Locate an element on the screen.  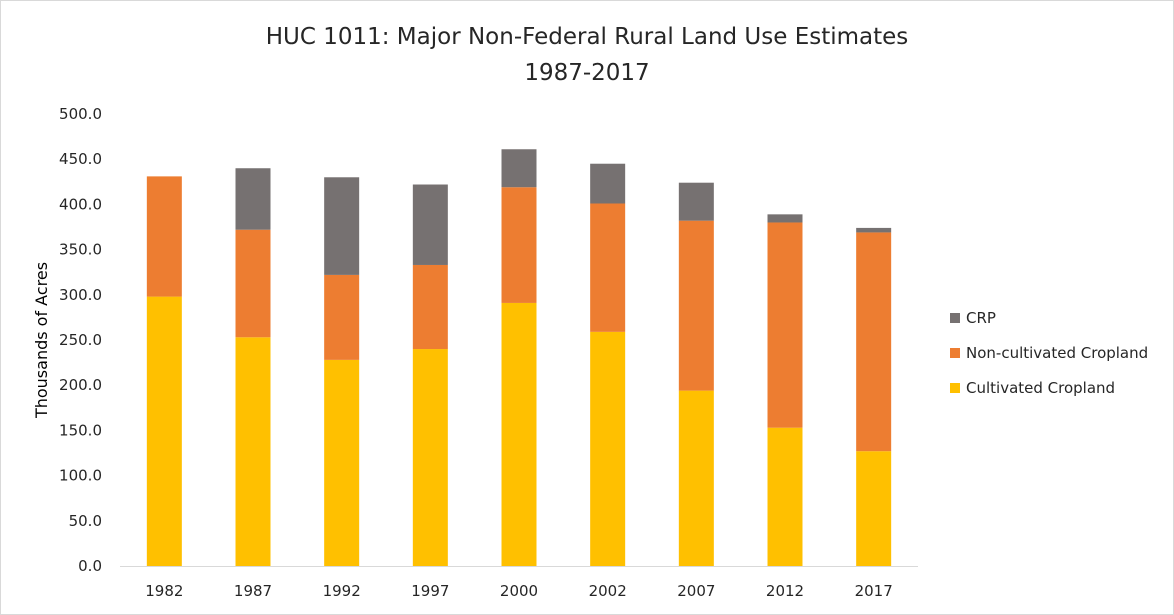
x-axis-ticks: 1982 1987 1992 1997 2000 2002 2007 2012 2017 is located at coordinates (519, 591).